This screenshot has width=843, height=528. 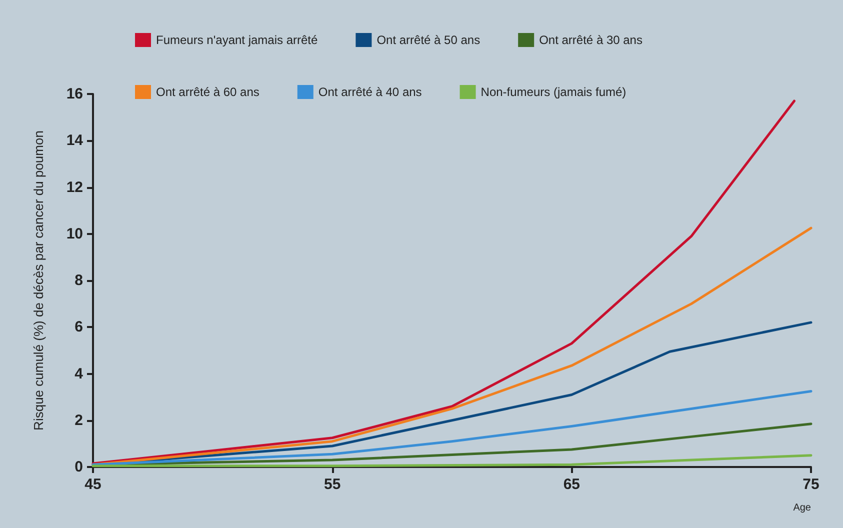 What do you see at coordinates (78, 280) in the screenshot?
I see `y-tick-label: 8` at bounding box center [78, 280].